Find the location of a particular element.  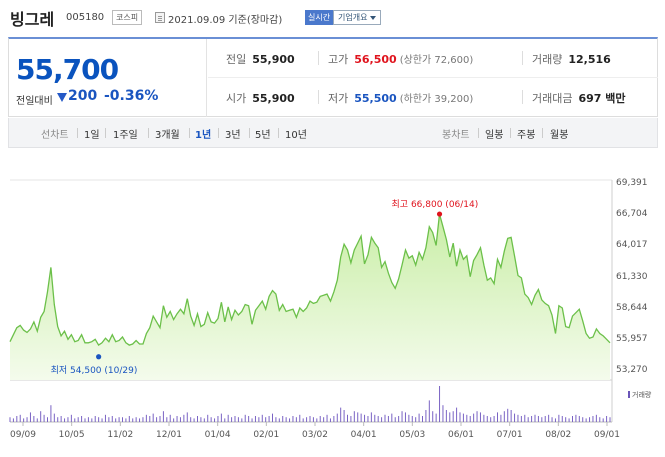

period-1w: 1주일 is located at coordinates (125, 135).